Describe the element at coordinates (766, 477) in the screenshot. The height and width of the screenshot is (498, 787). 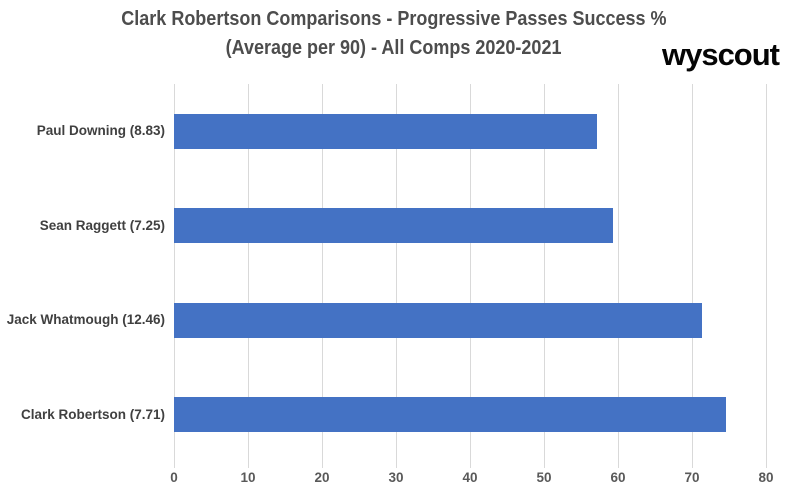
I see `x-tick-label-80: 80` at that location.